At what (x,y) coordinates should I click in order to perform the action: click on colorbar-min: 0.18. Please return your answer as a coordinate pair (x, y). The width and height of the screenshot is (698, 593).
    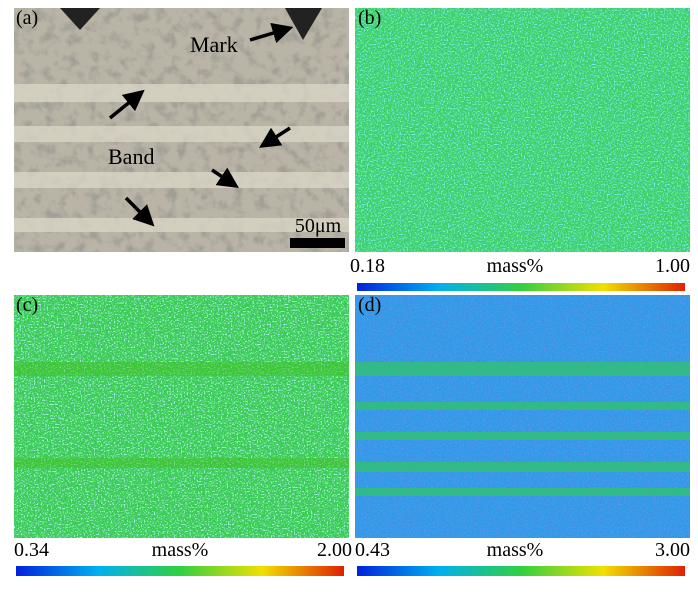
    Looking at the image, I should click on (367, 266).